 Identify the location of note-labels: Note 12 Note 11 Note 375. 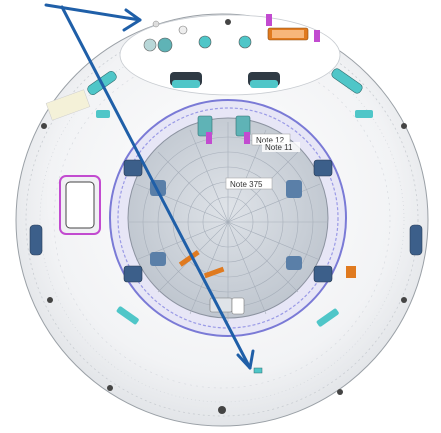
(262, 161).